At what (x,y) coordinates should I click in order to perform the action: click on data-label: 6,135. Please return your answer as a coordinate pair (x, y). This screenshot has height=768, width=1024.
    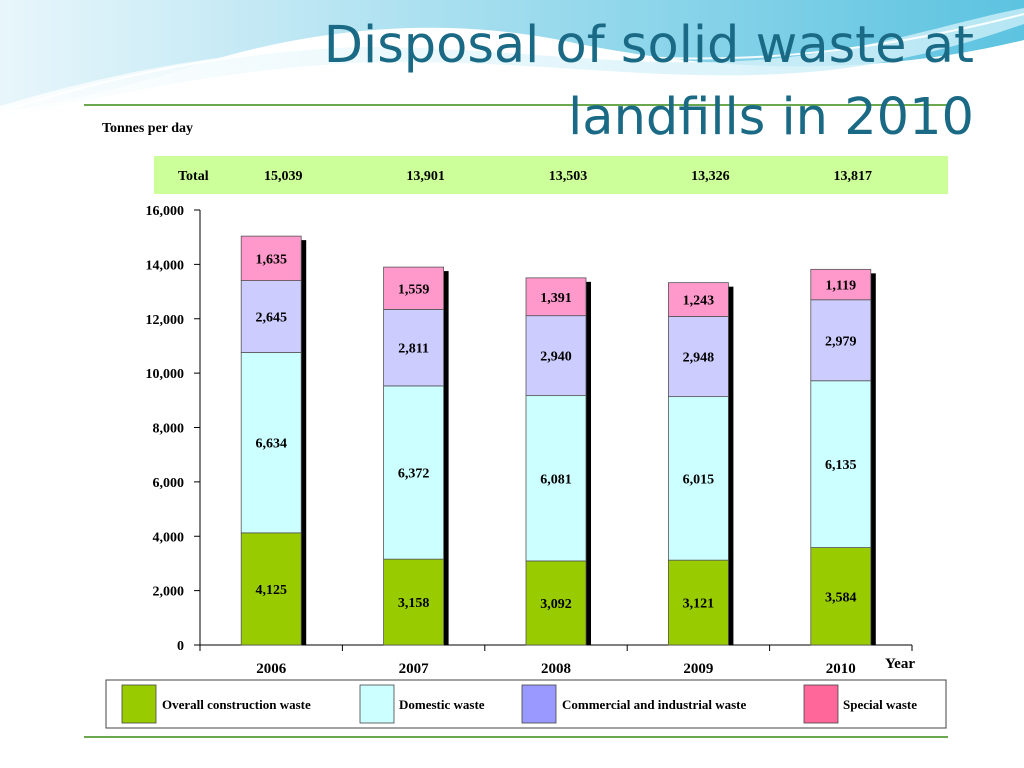
    Looking at the image, I should click on (841, 465).